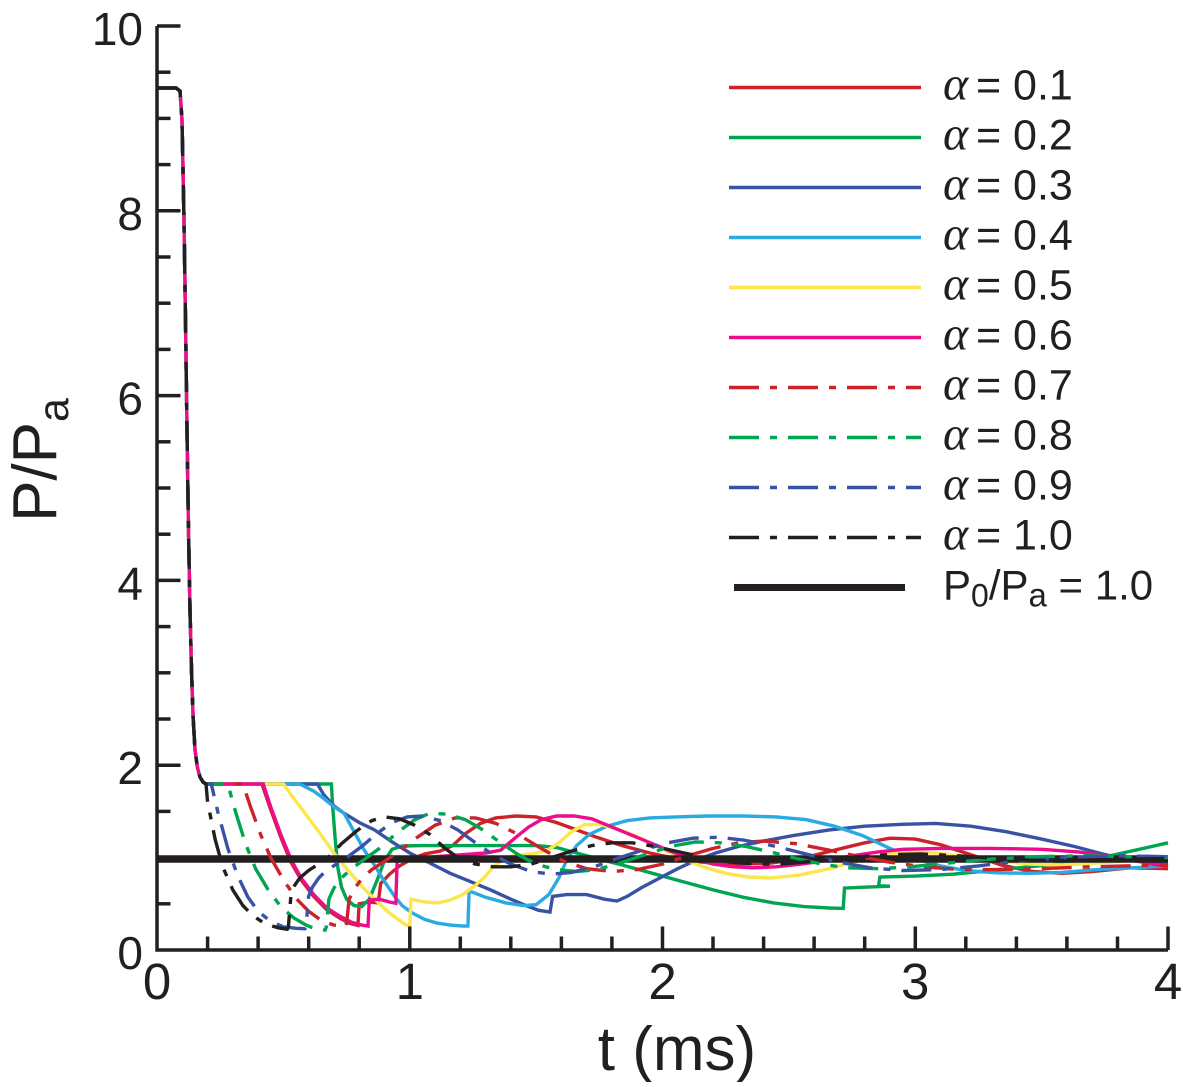  What do you see at coordinates (1024, 186) in the screenshot?
I see `svg-text: = 0.3` at bounding box center [1024, 186].